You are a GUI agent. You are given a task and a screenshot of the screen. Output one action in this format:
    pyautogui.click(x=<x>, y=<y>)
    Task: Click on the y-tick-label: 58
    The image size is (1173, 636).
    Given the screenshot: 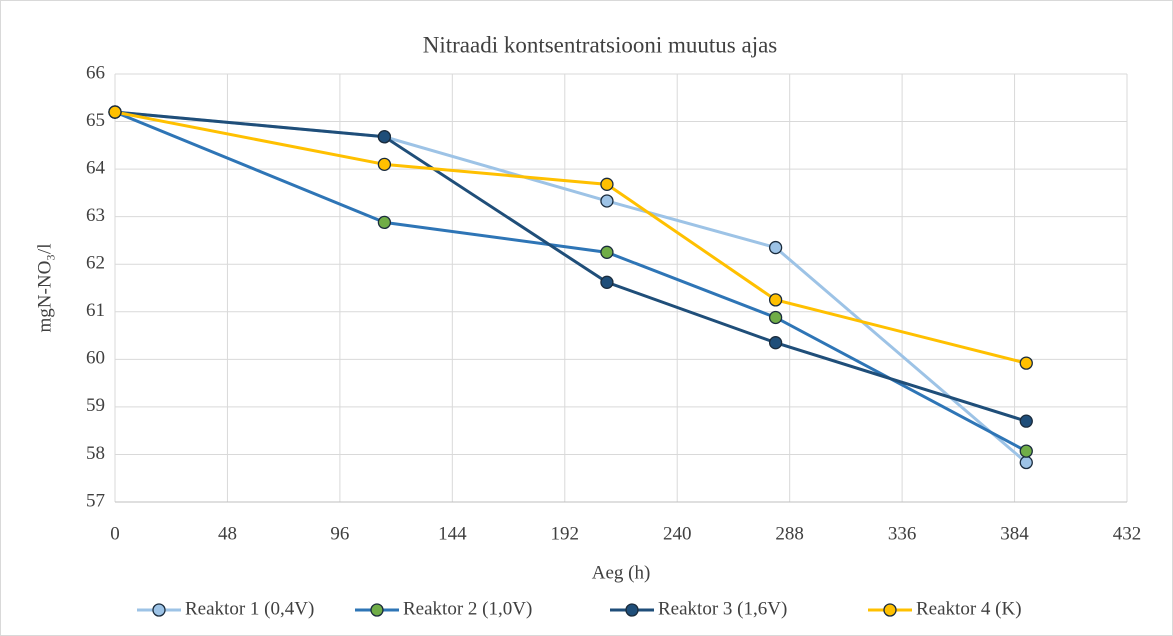 What is the action you would take?
    pyautogui.click(x=95, y=453)
    